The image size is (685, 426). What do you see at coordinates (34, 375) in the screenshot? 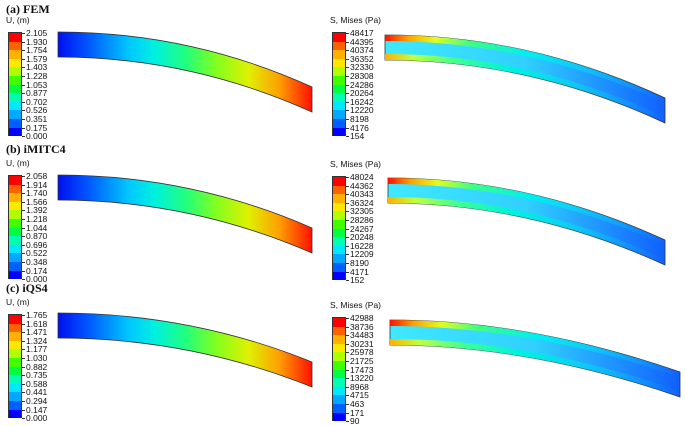
I see `legend-tick-label: 0.735` at bounding box center [34, 375].